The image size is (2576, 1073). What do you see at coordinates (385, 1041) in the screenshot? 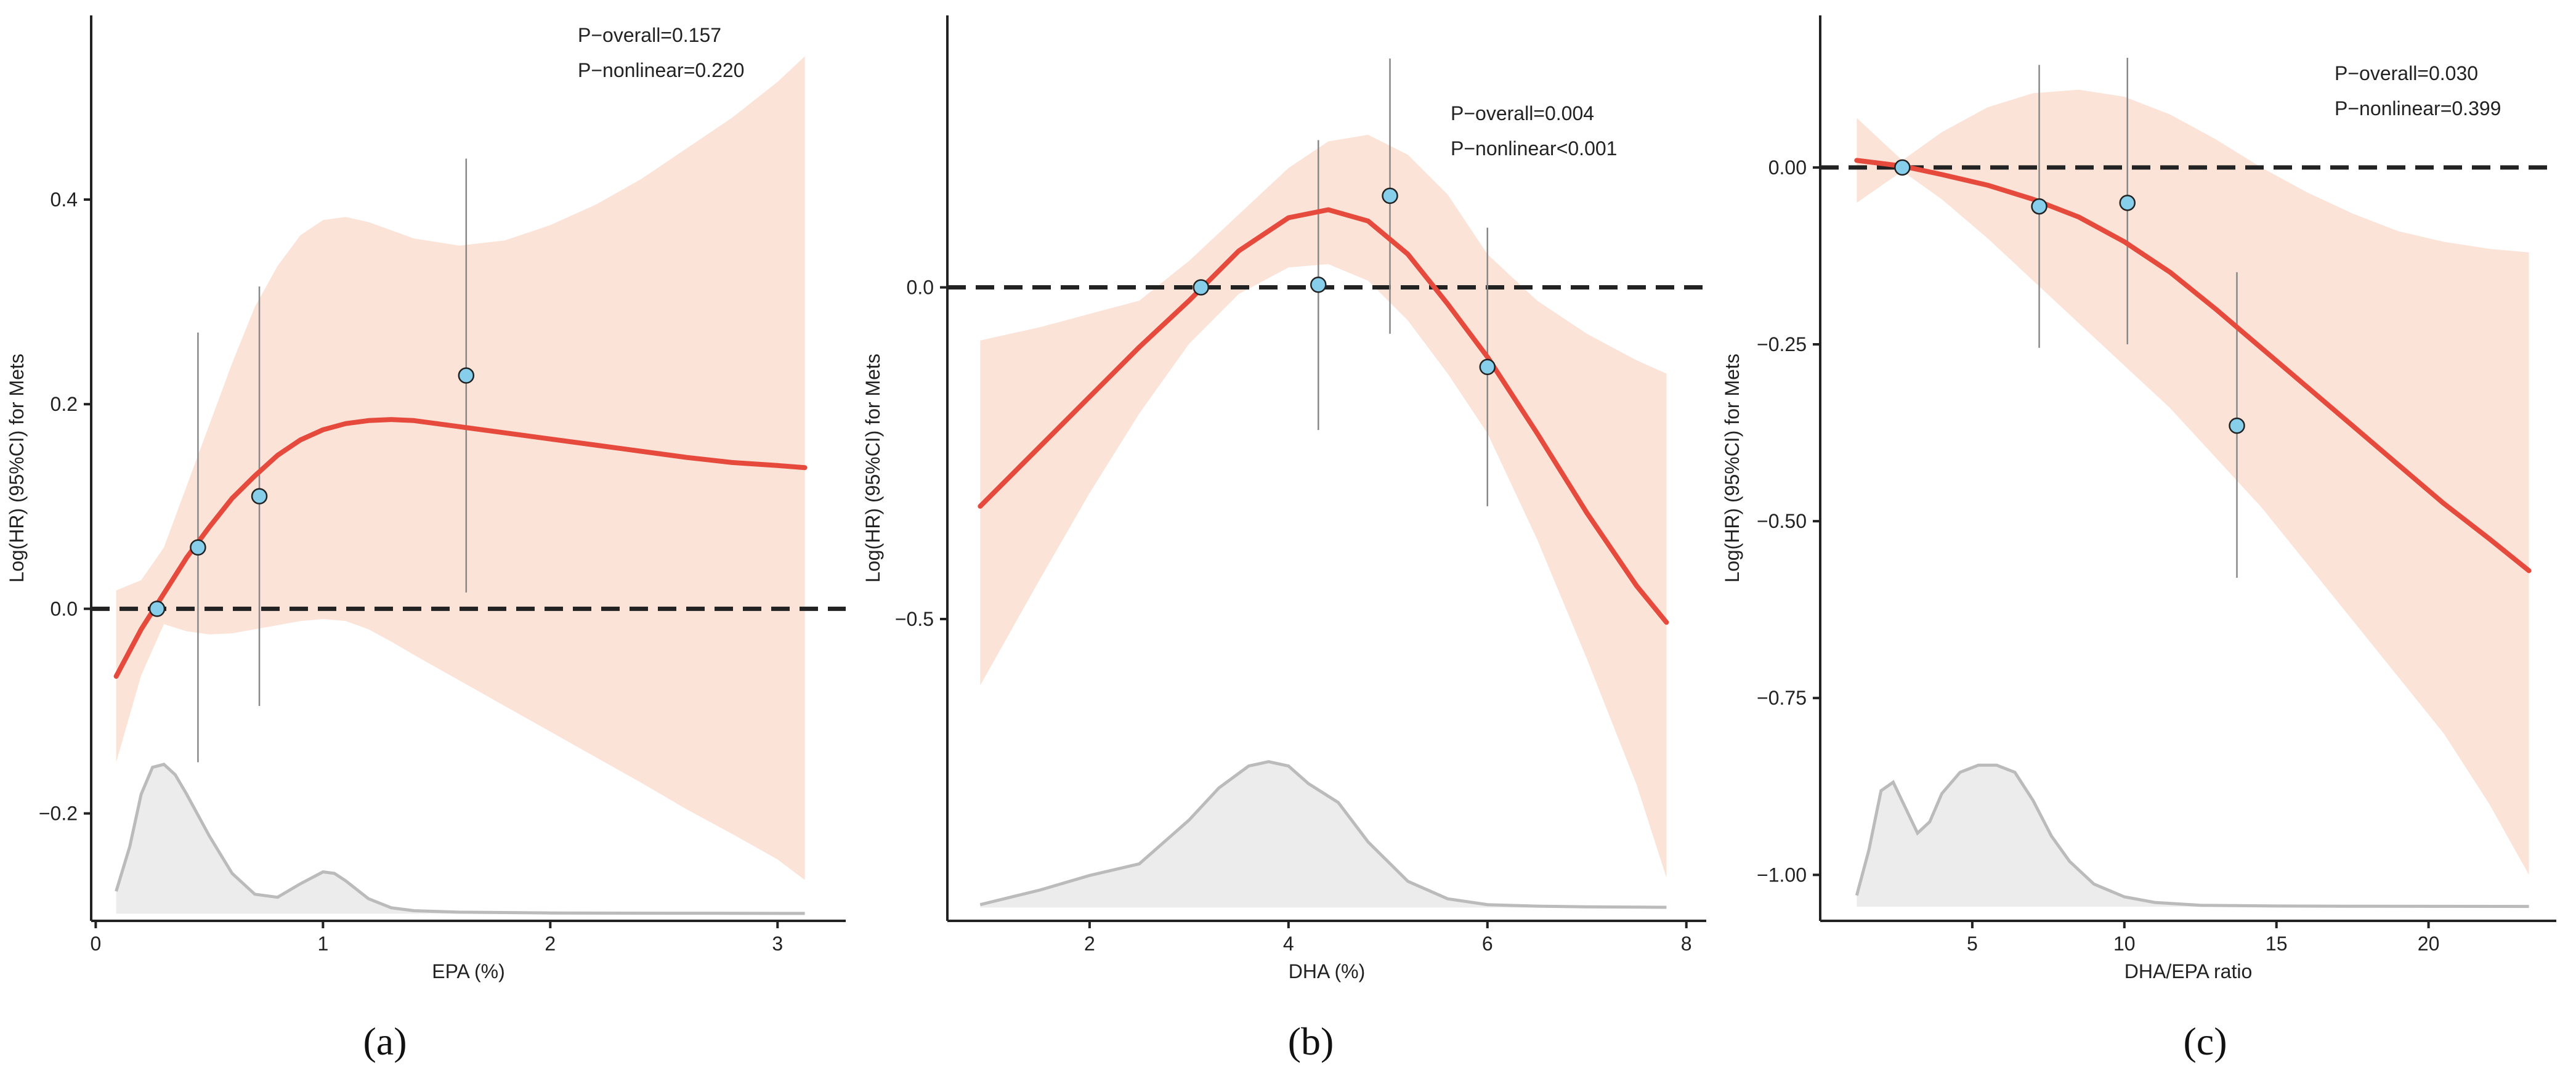
I see `panel-label: (a)` at bounding box center [385, 1041].